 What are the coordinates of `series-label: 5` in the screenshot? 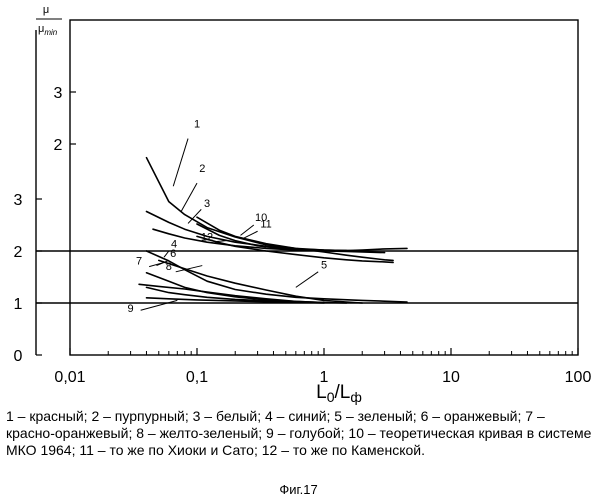 It's located at (324, 266).